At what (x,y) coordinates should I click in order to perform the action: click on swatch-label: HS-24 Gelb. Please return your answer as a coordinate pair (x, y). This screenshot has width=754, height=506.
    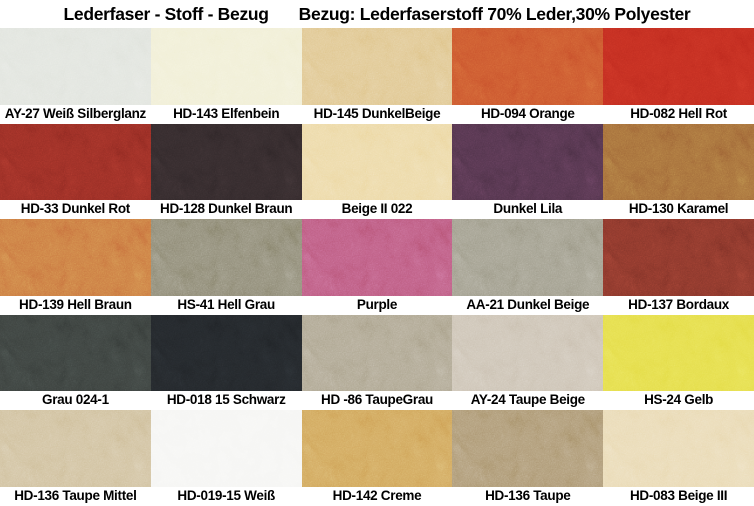
    Looking at the image, I should click on (678, 401).